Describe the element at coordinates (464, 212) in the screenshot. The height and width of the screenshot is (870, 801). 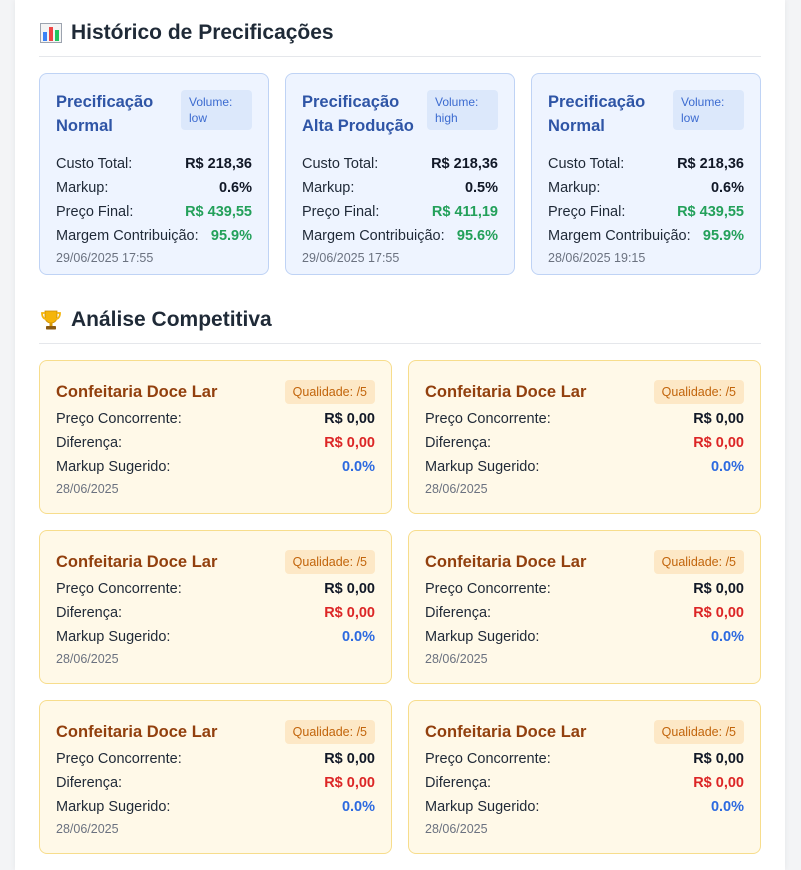
I see `preco-value: R$ 411,19` at that location.